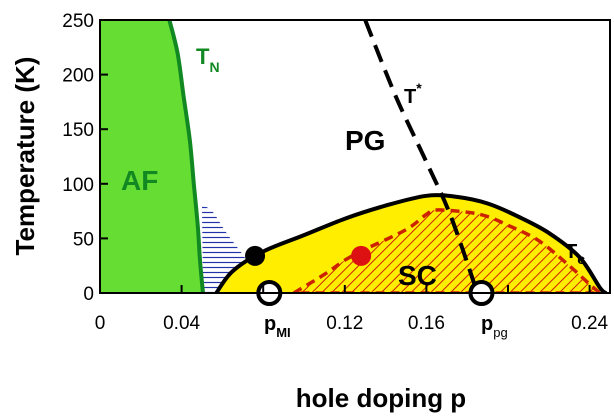 The width and height of the screenshot is (614, 418). What do you see at coordinates (500, 332) in the screenshot?
I see `ppg-label-sub: pg` at bounding box center [500, 332].